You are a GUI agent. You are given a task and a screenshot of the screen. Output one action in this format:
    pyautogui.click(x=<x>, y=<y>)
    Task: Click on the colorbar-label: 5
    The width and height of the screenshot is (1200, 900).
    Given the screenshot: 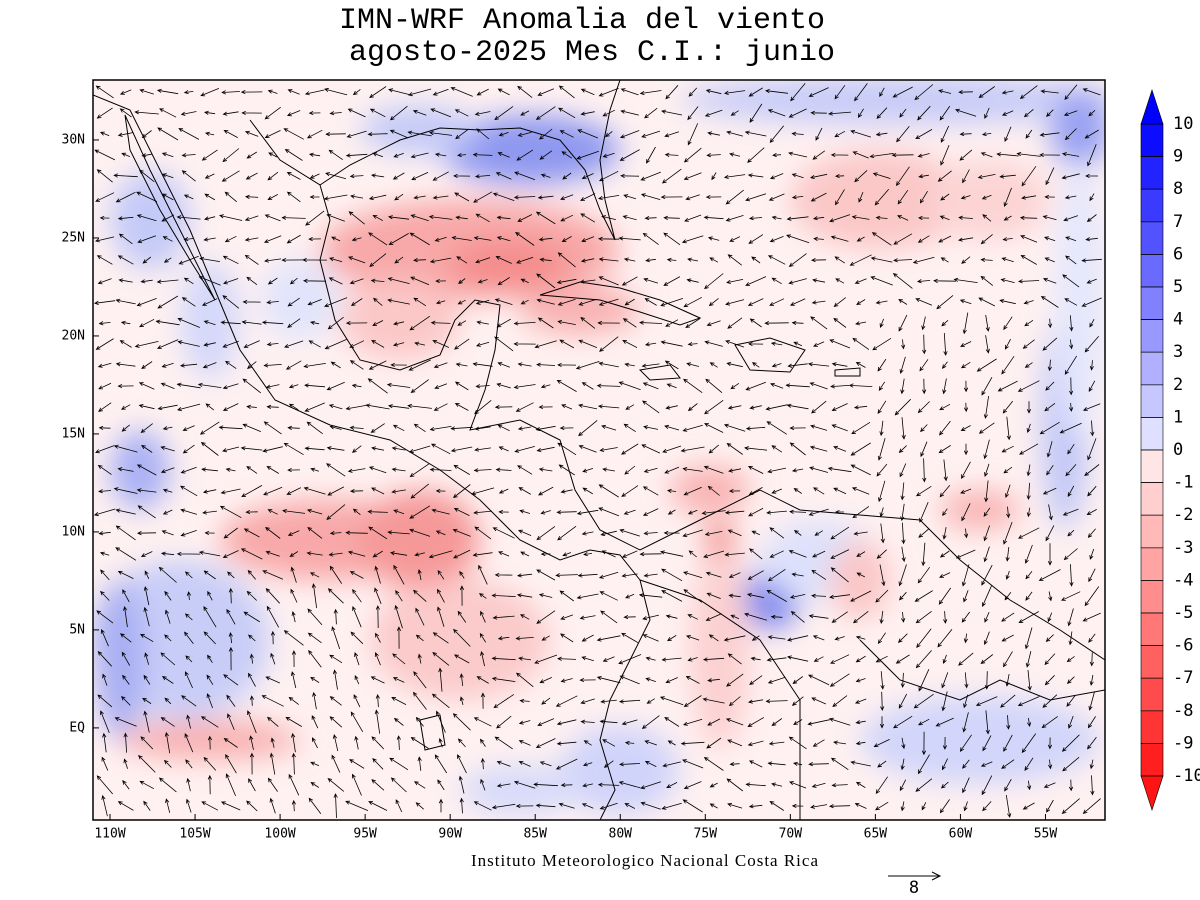 What is the action you would take?
    pyautogui.click(x=1178, y=287)
    